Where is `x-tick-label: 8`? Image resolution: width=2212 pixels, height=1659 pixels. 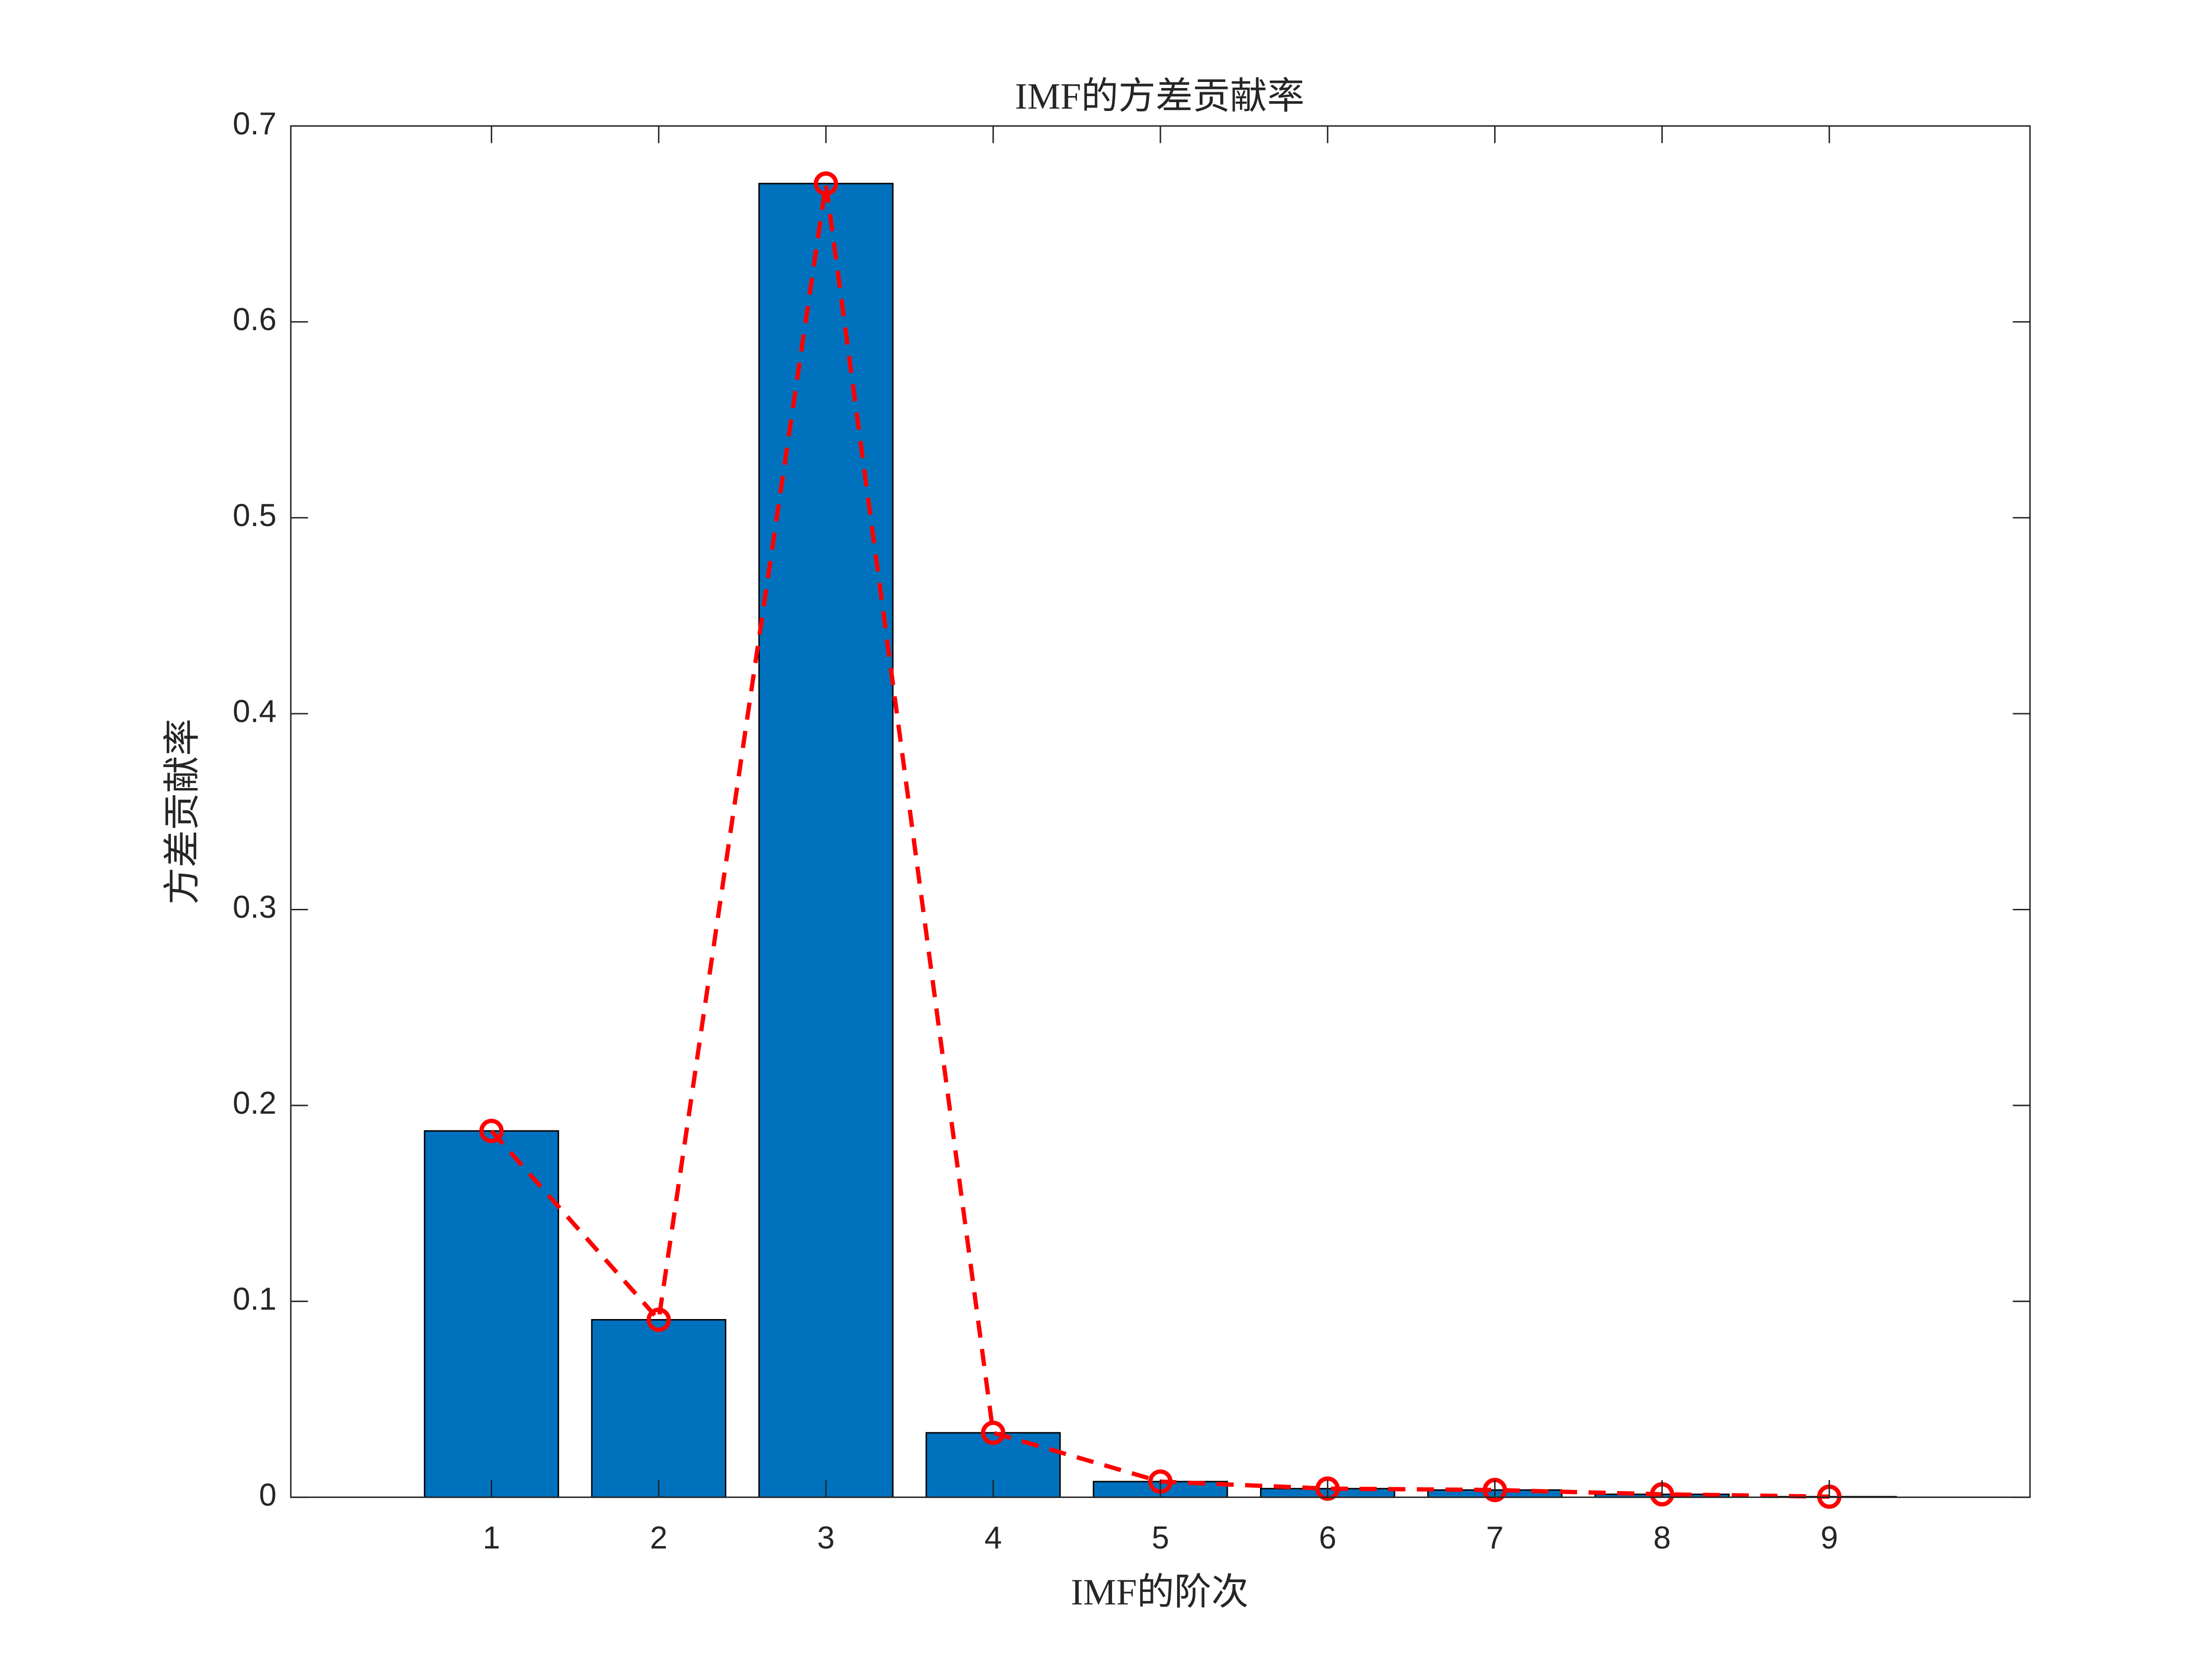
x-tick-label: 8 is located at coordinates (1662, 1538).